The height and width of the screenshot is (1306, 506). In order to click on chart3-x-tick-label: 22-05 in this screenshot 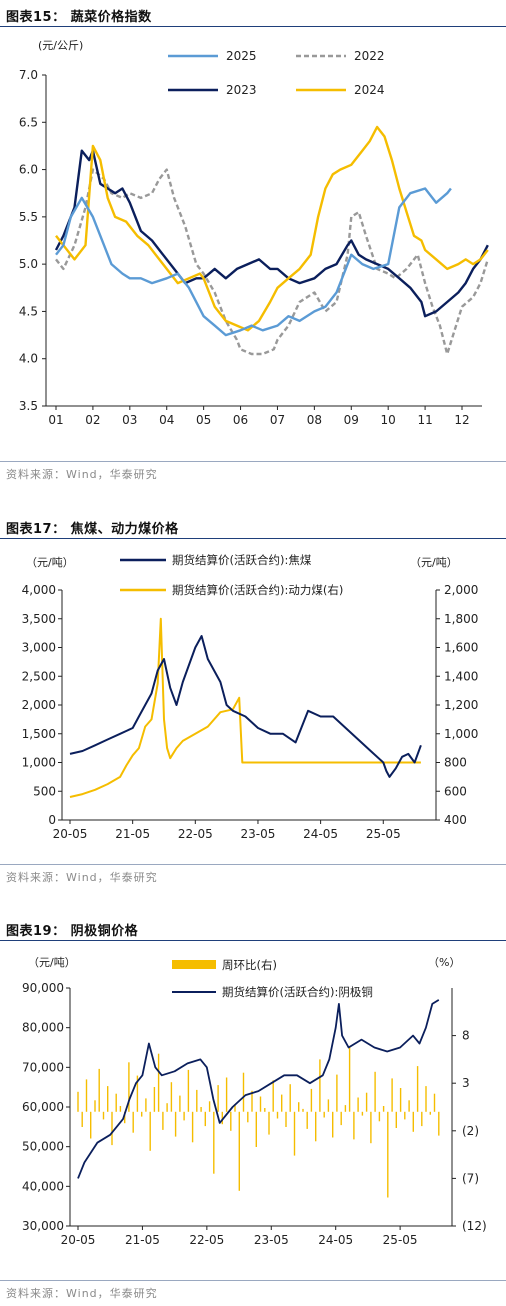, I will do `click(206, 1240)`.